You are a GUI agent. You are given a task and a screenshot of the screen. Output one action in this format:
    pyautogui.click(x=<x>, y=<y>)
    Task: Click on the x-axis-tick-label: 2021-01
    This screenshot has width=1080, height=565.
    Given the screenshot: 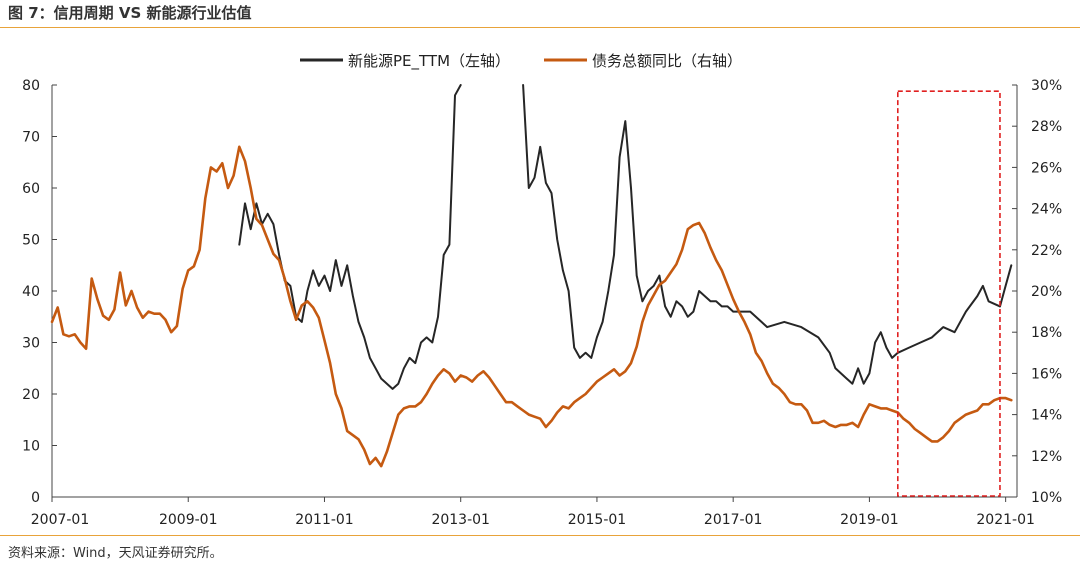 What is the action you would take?
    pyautogui.click(x=1005, y=520)
    